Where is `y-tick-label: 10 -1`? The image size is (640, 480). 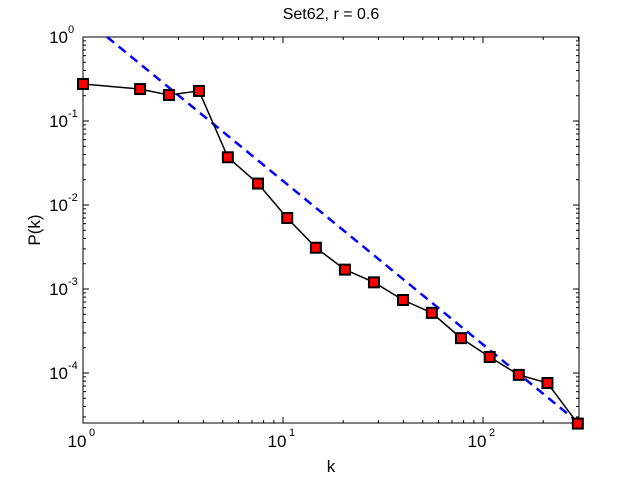 y-tick-label: 10 -1 is located at coordinates (63, 119).